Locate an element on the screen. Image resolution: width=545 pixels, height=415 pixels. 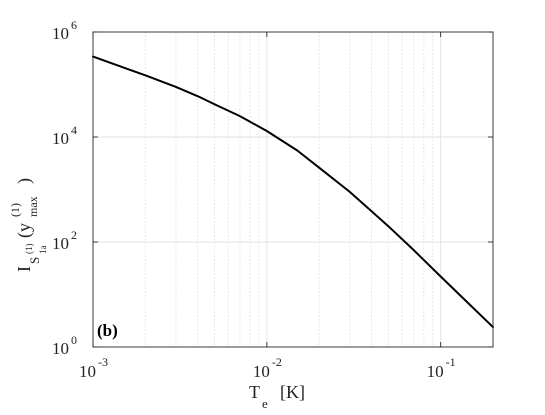
y-axis-label-sub: S is located at coordinates (34, 260).